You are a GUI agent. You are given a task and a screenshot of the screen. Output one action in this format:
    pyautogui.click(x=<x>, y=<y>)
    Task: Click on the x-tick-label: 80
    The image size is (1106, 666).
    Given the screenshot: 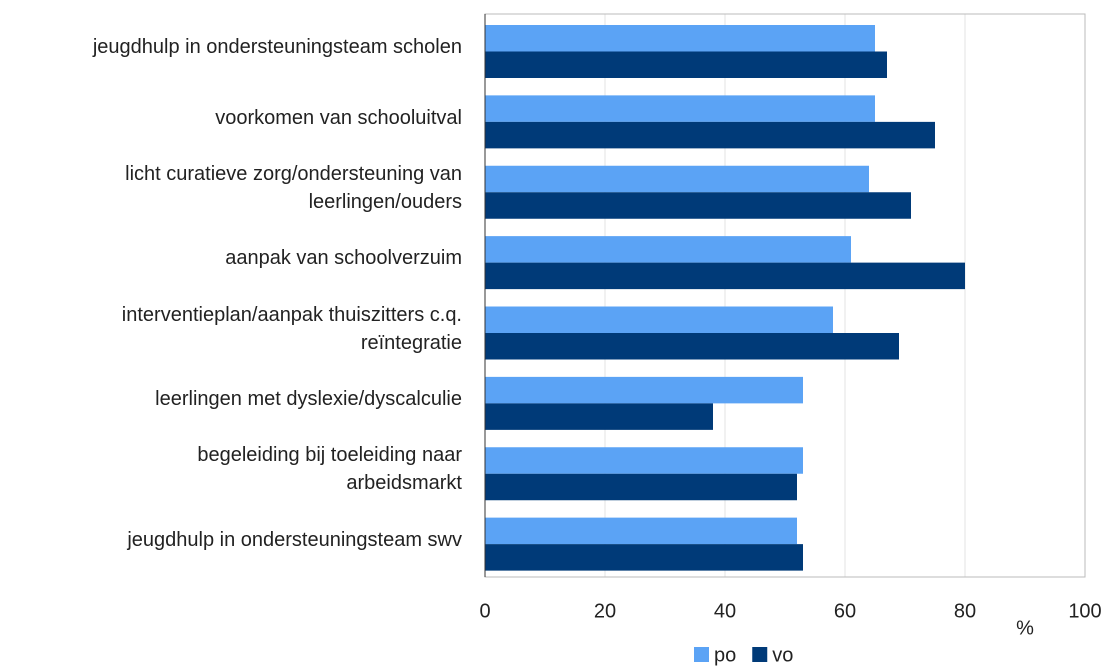 What is the action you would take?
    pyautogui.click(x=965, y=611)
    